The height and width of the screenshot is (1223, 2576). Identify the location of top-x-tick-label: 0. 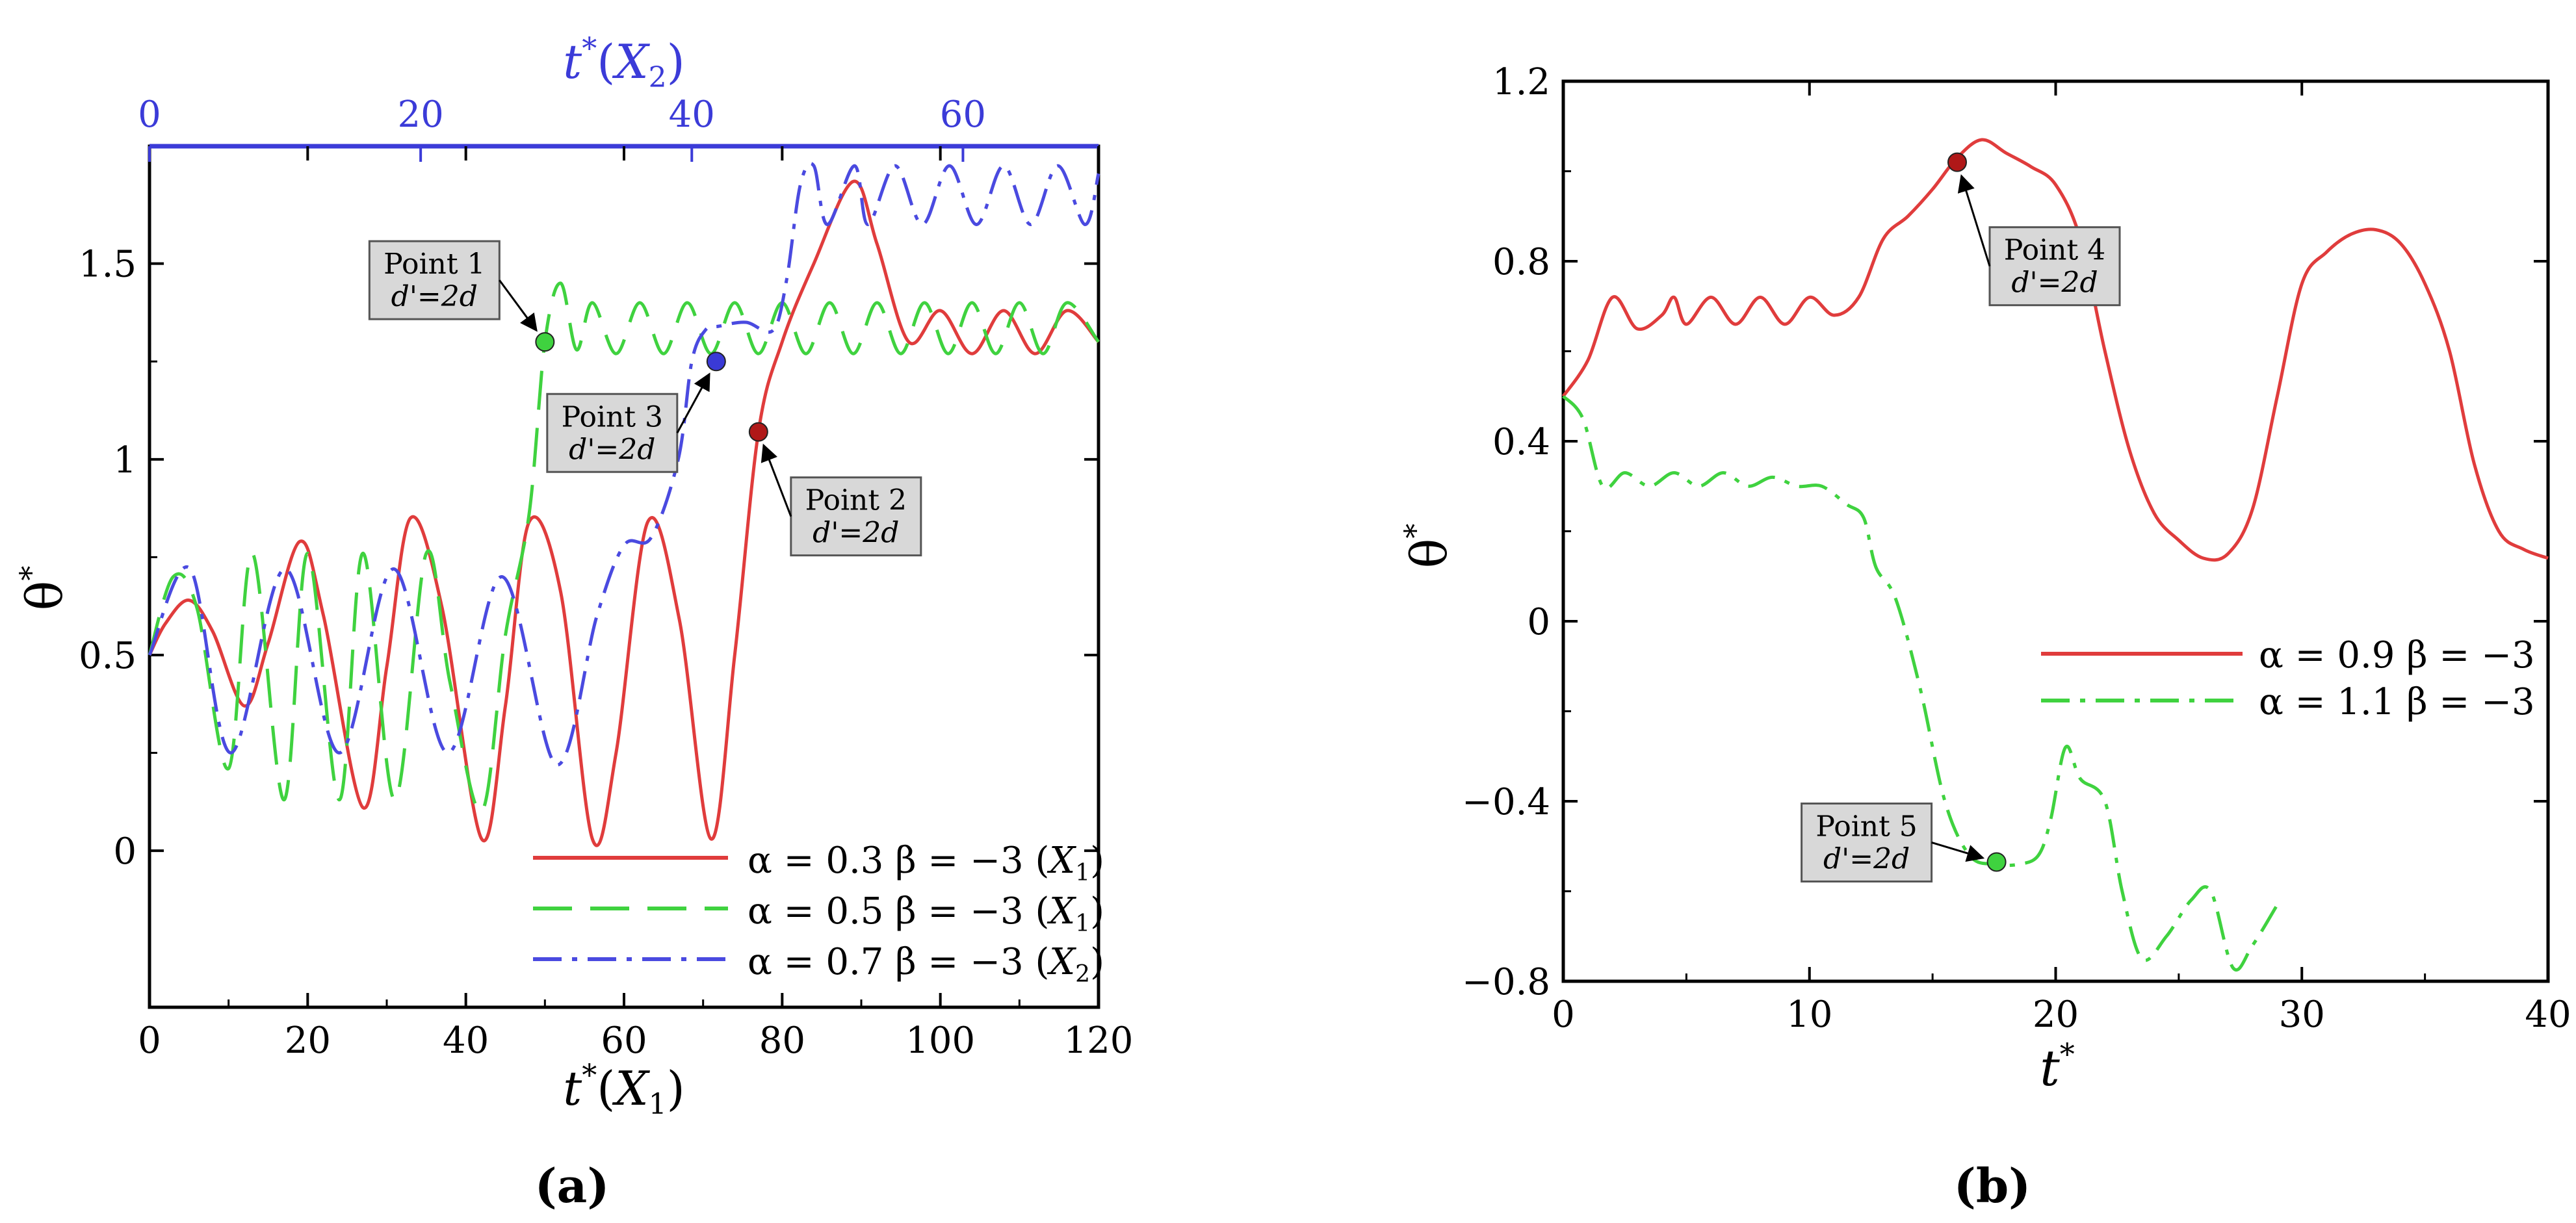
(149, 115).